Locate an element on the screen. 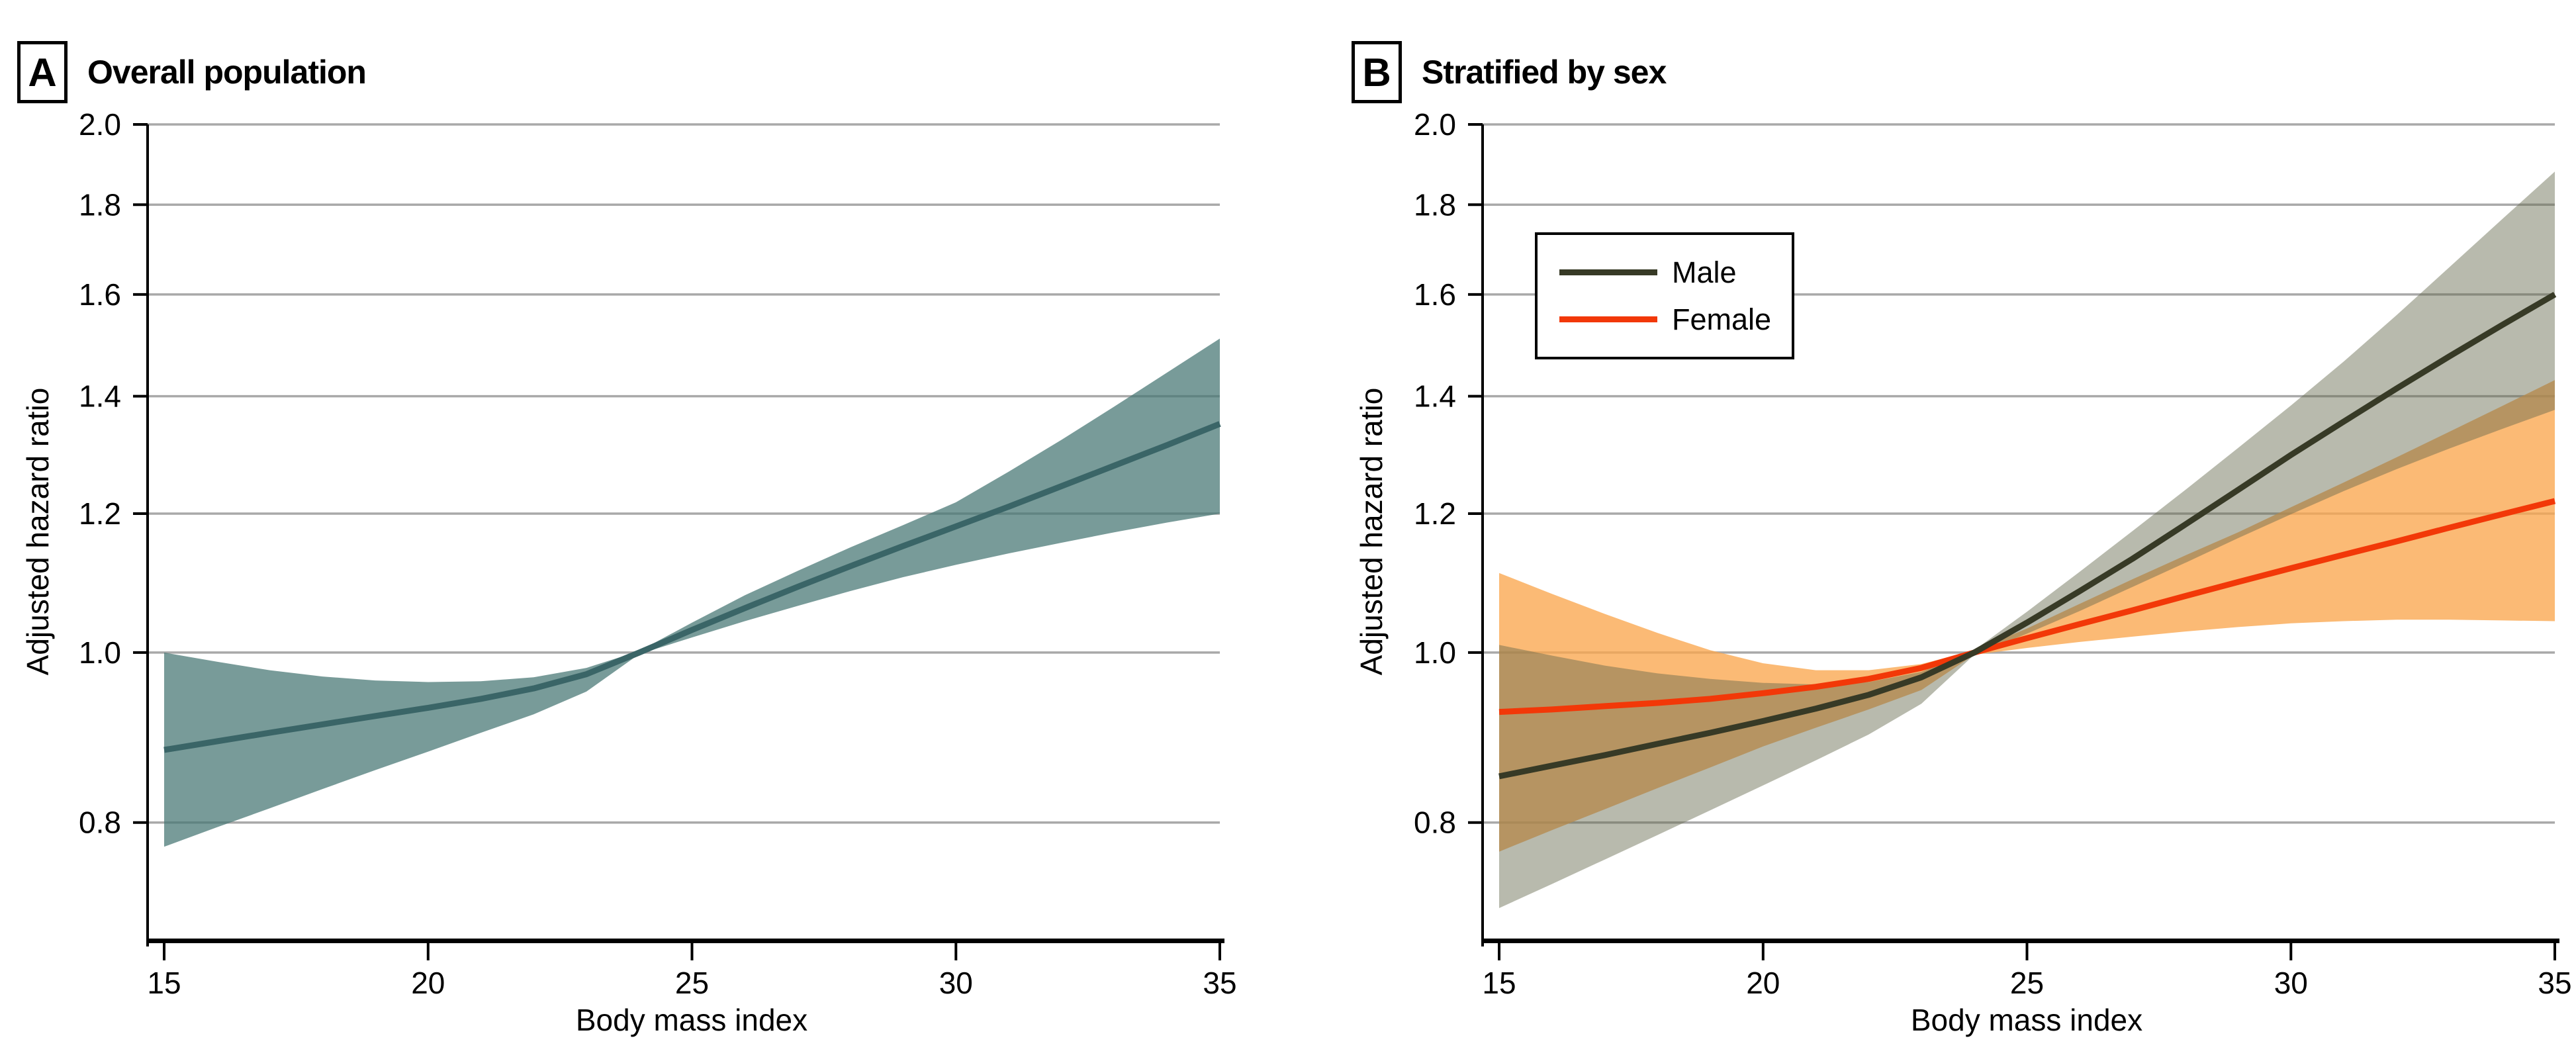 This screenshot has height=1059, width=2576. panel-a-y-tick-label-1: 1.0 is located at coordinates (100, 653).